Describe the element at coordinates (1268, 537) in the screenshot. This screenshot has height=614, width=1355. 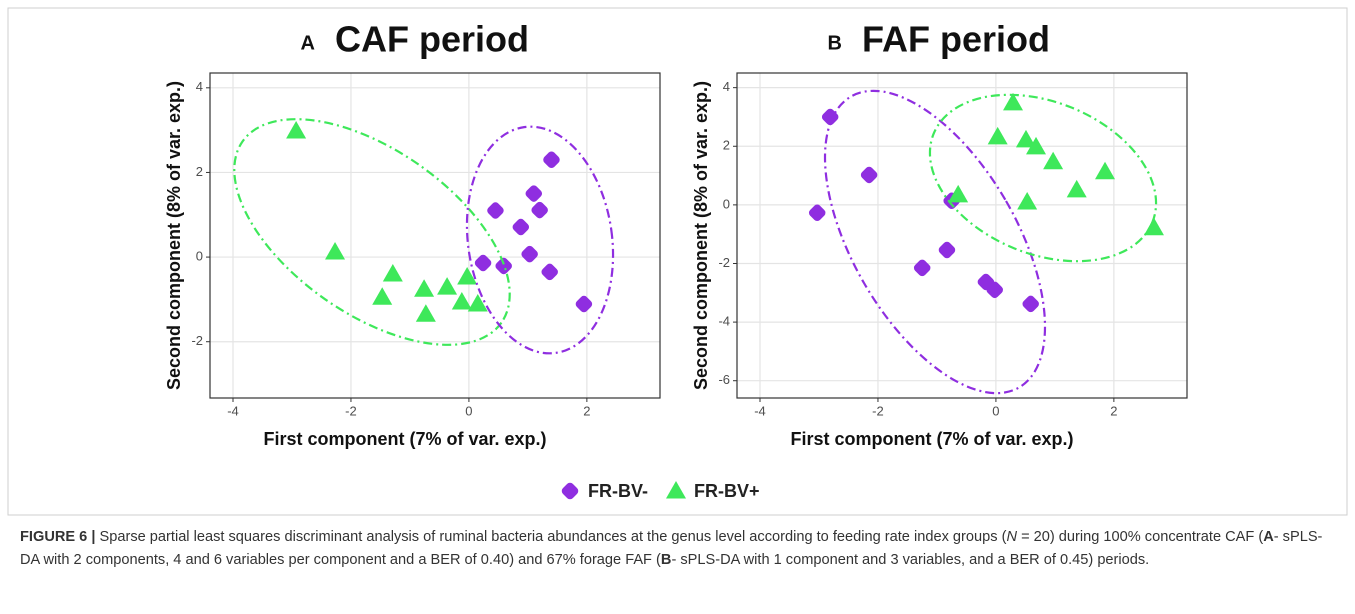
I see `caption-text: A` at that location.